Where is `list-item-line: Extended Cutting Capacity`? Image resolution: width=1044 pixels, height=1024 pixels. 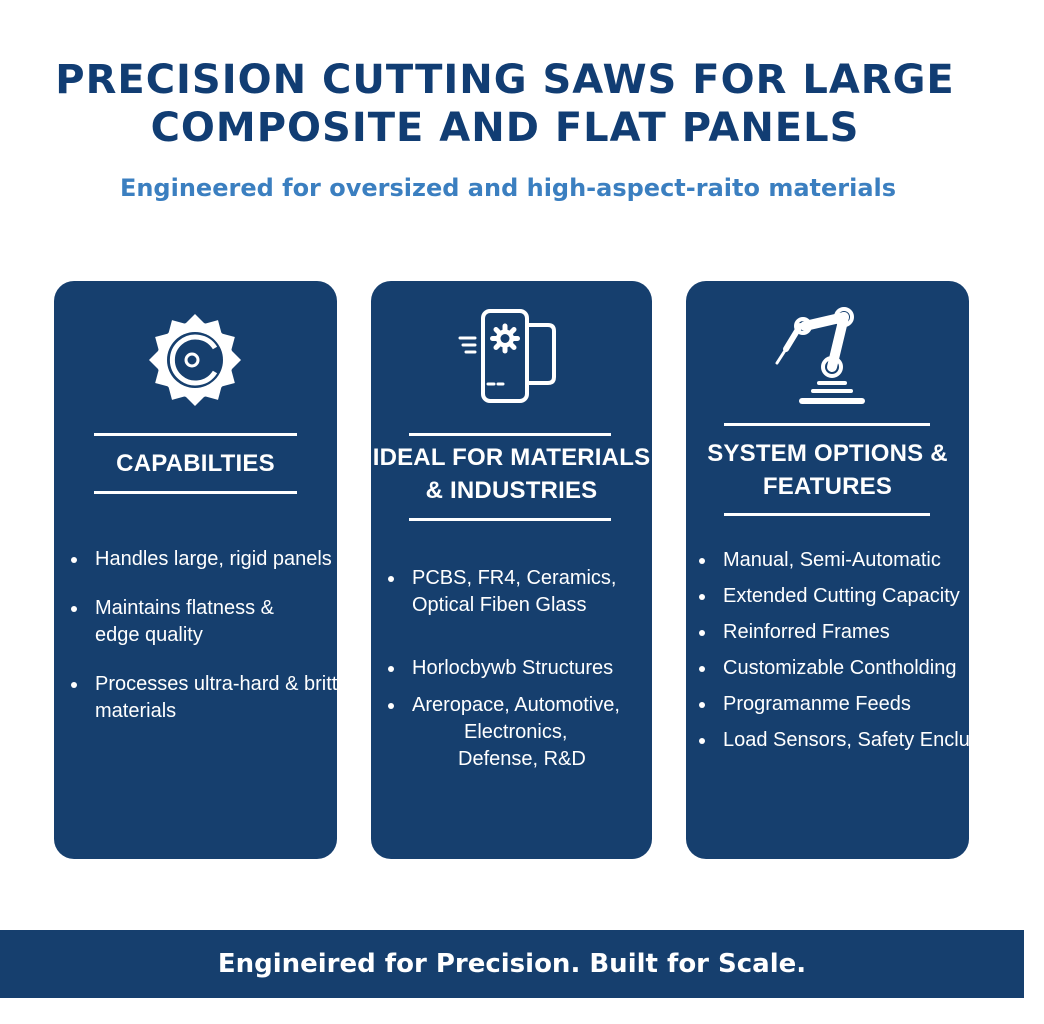
list-item-line: Extended Cutting Capacity is located at coordinates (841, 596).